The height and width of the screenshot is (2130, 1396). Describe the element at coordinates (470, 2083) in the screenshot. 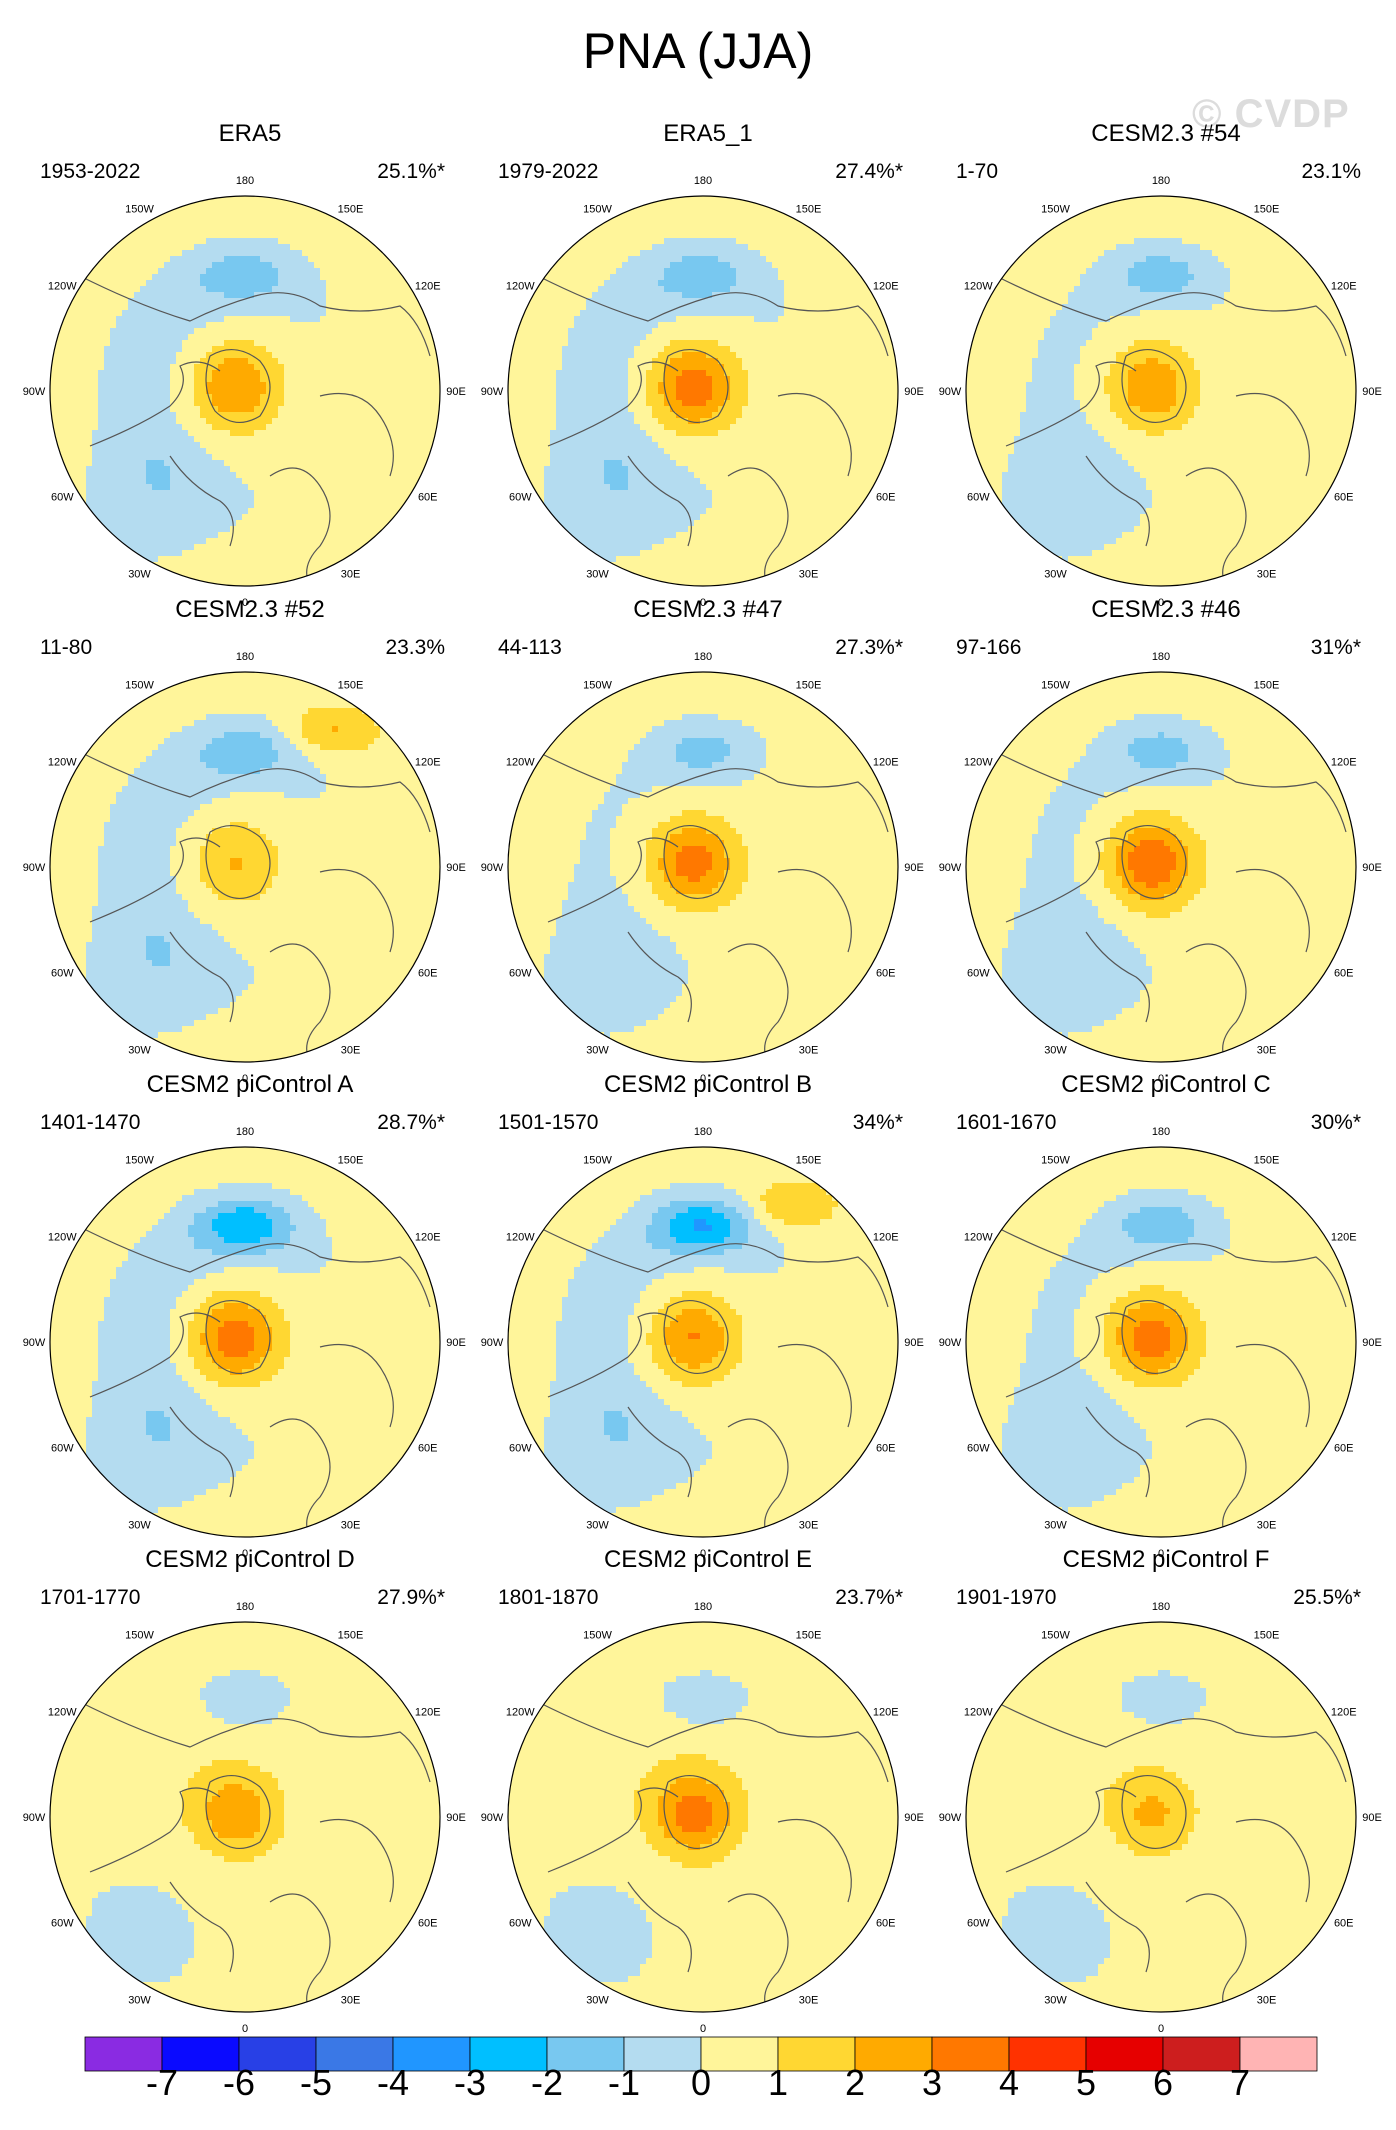

I see `colorbar-tick-label: -3` at that location.